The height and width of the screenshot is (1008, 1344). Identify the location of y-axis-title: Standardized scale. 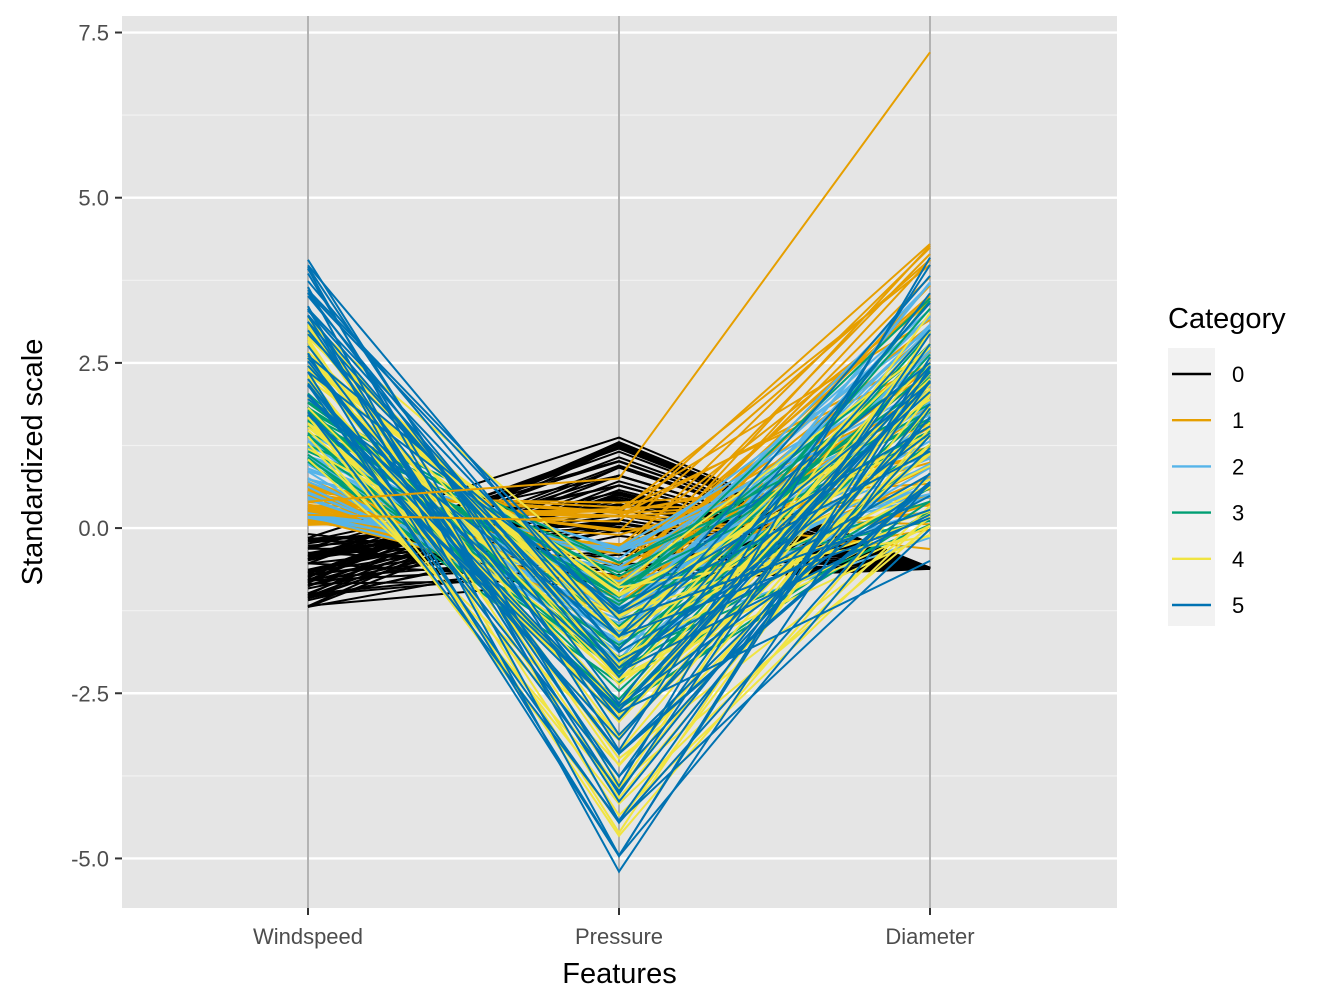
(33, 462).